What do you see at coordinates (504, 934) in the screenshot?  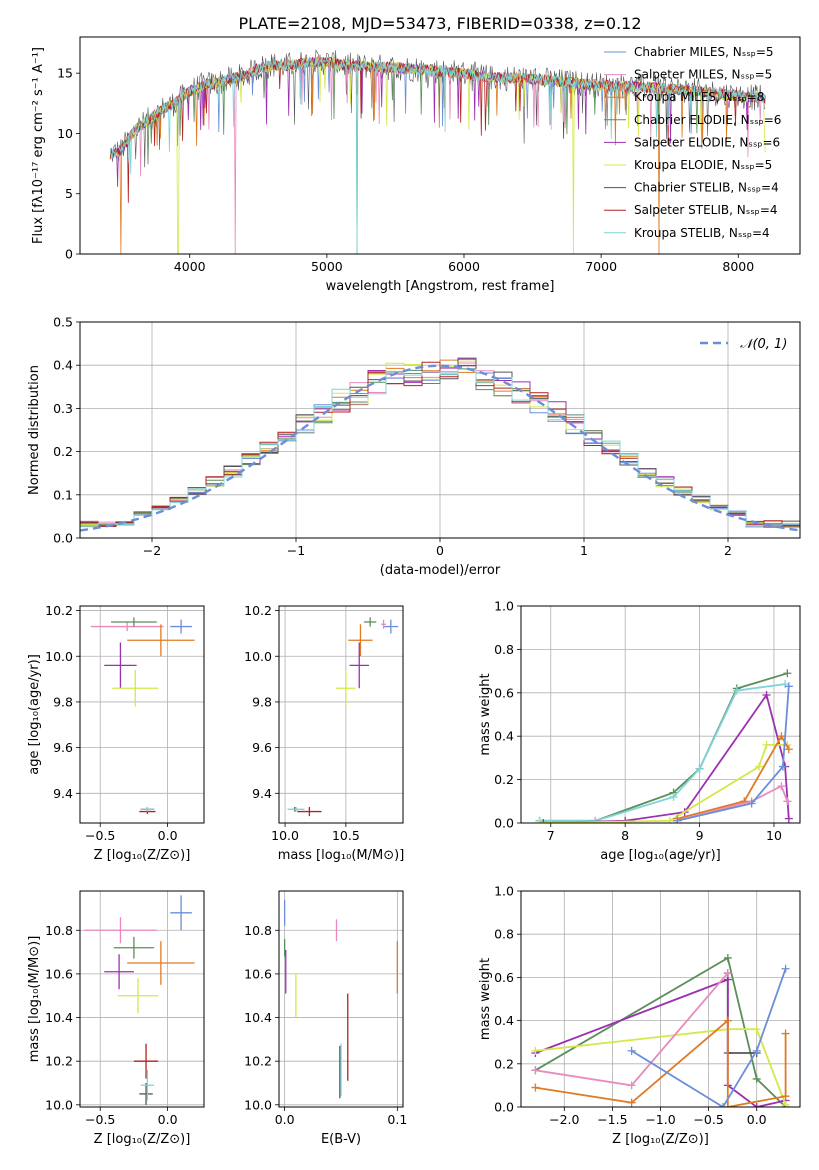 I see `y-tick-label: 0.8` at bounding box center [504, 934].